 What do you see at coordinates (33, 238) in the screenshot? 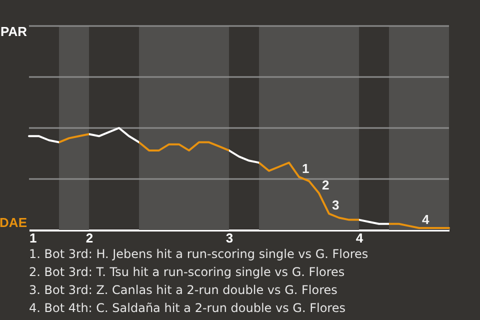
I see `x-tick-label: 1` at bounding box center [33, 238].